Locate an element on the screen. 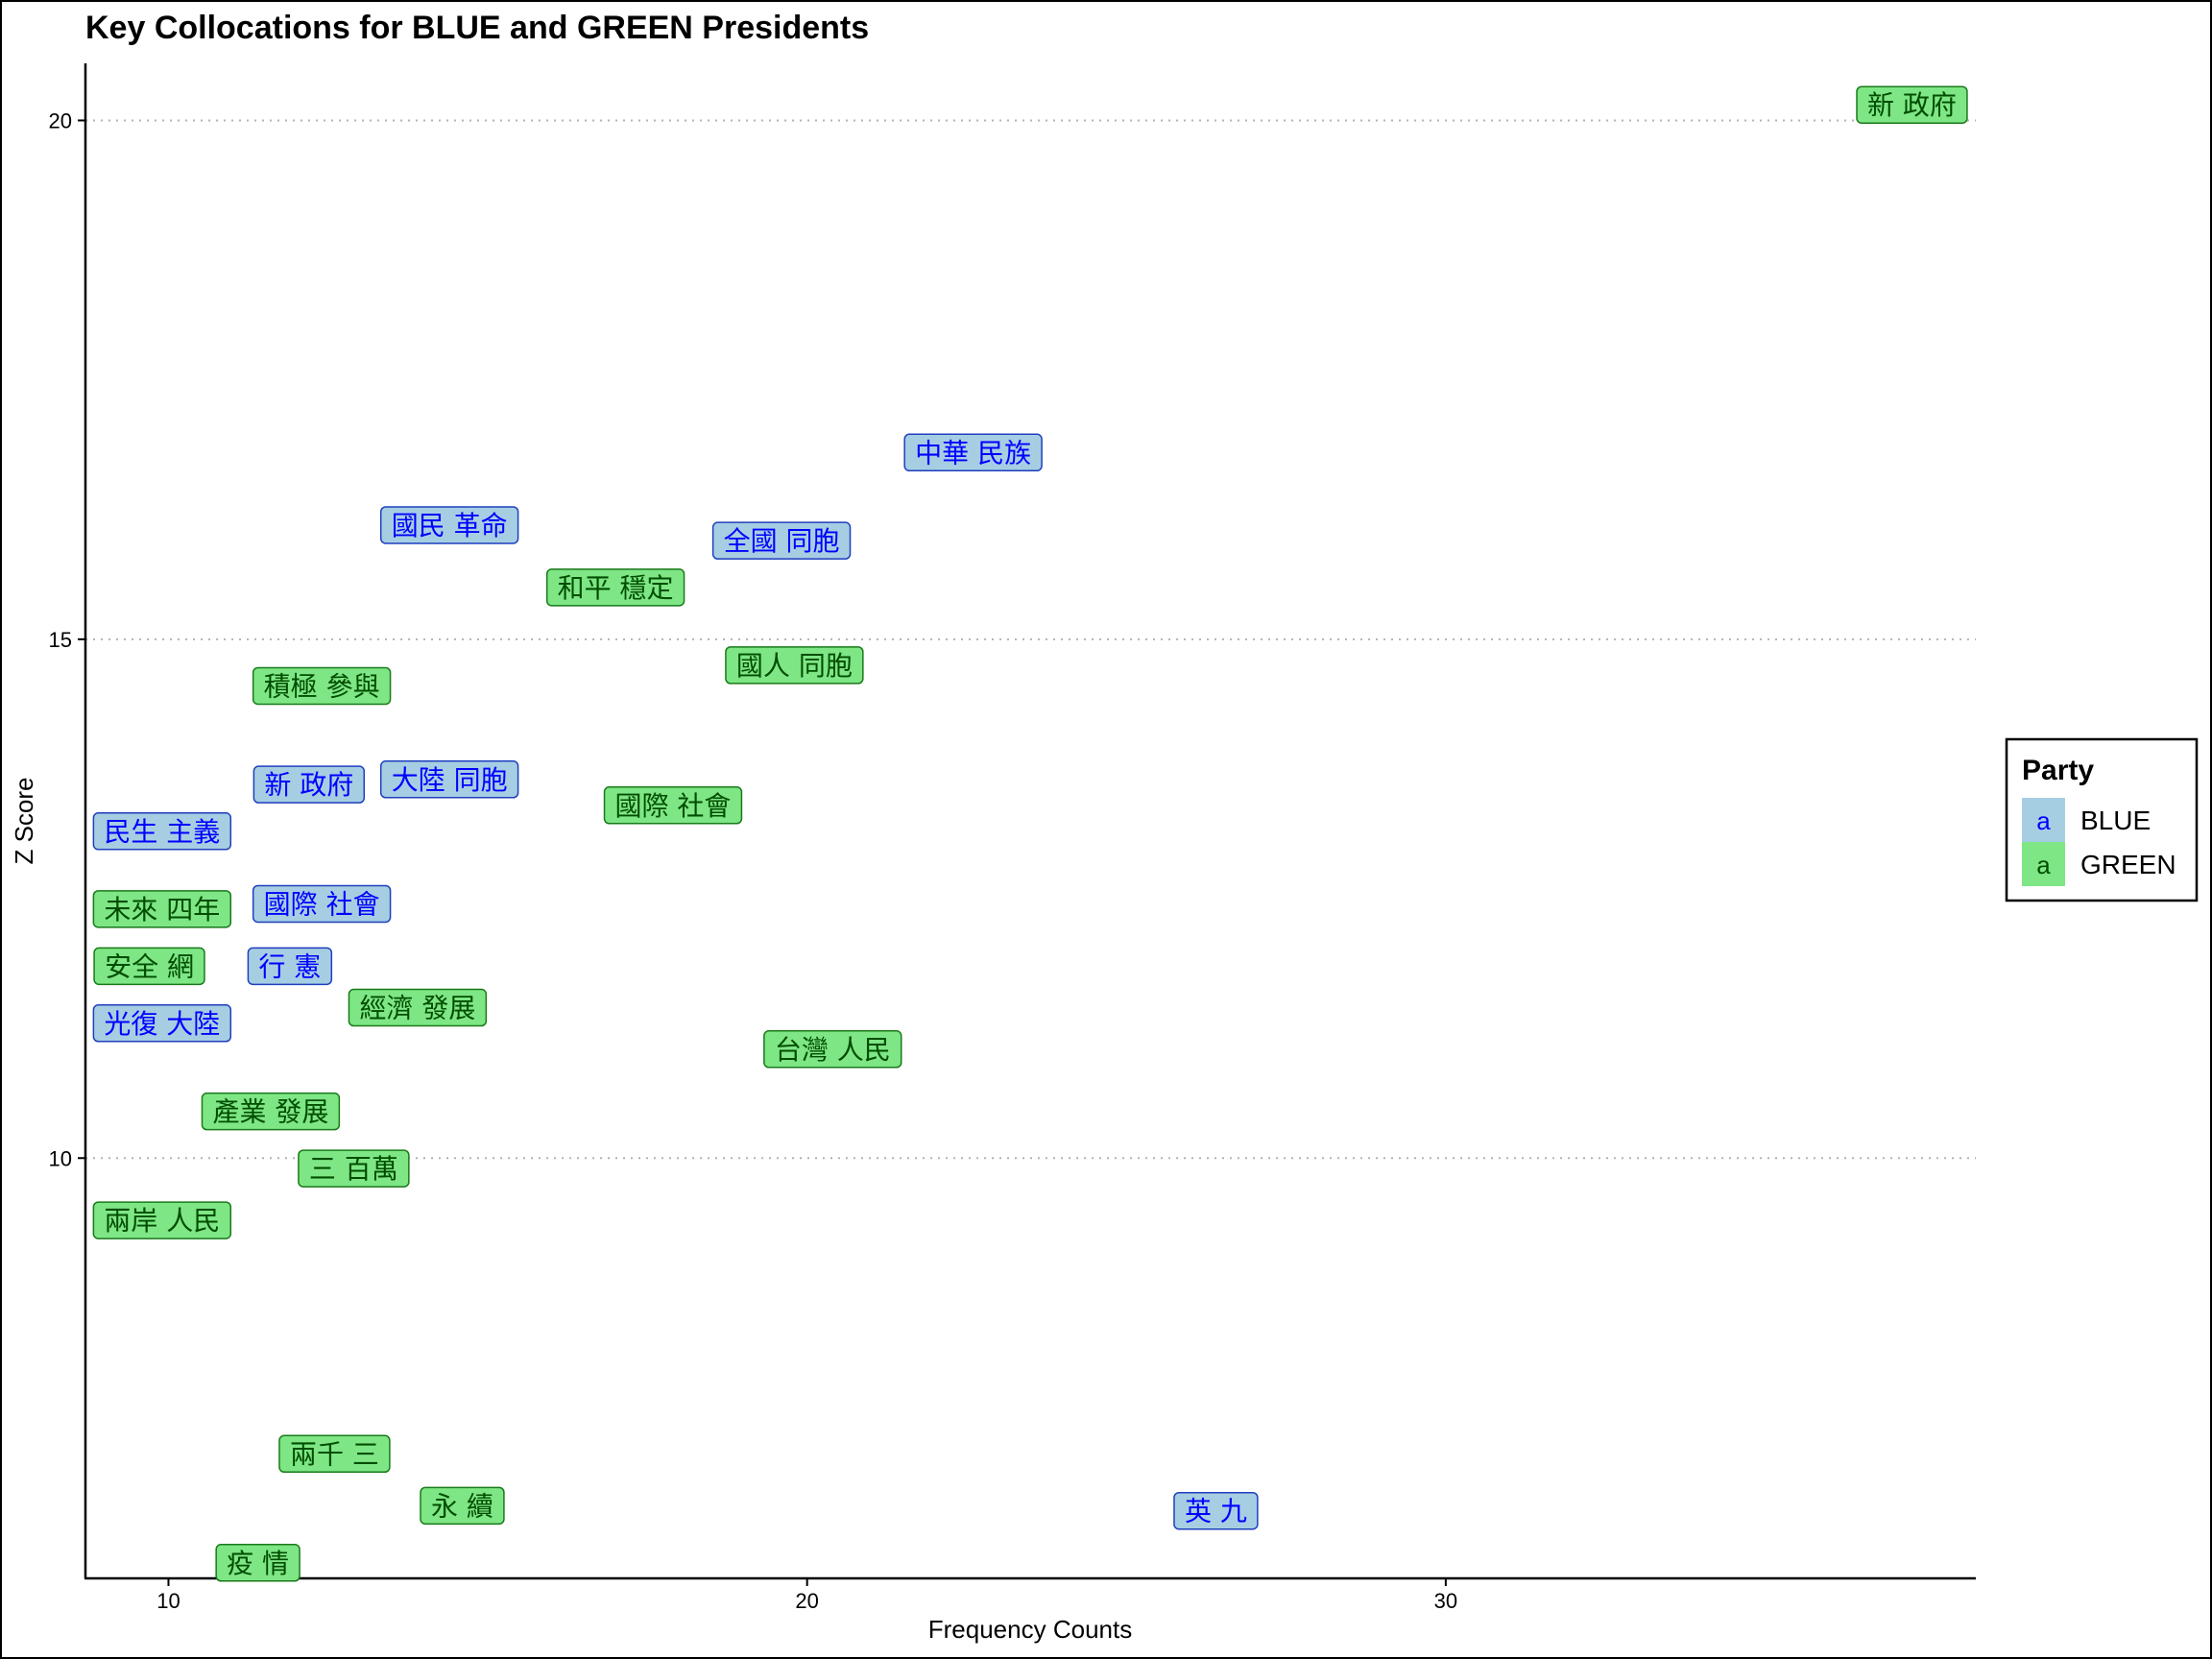  data-label-text: 兩千 三 is located at coordinates (335, 1454).